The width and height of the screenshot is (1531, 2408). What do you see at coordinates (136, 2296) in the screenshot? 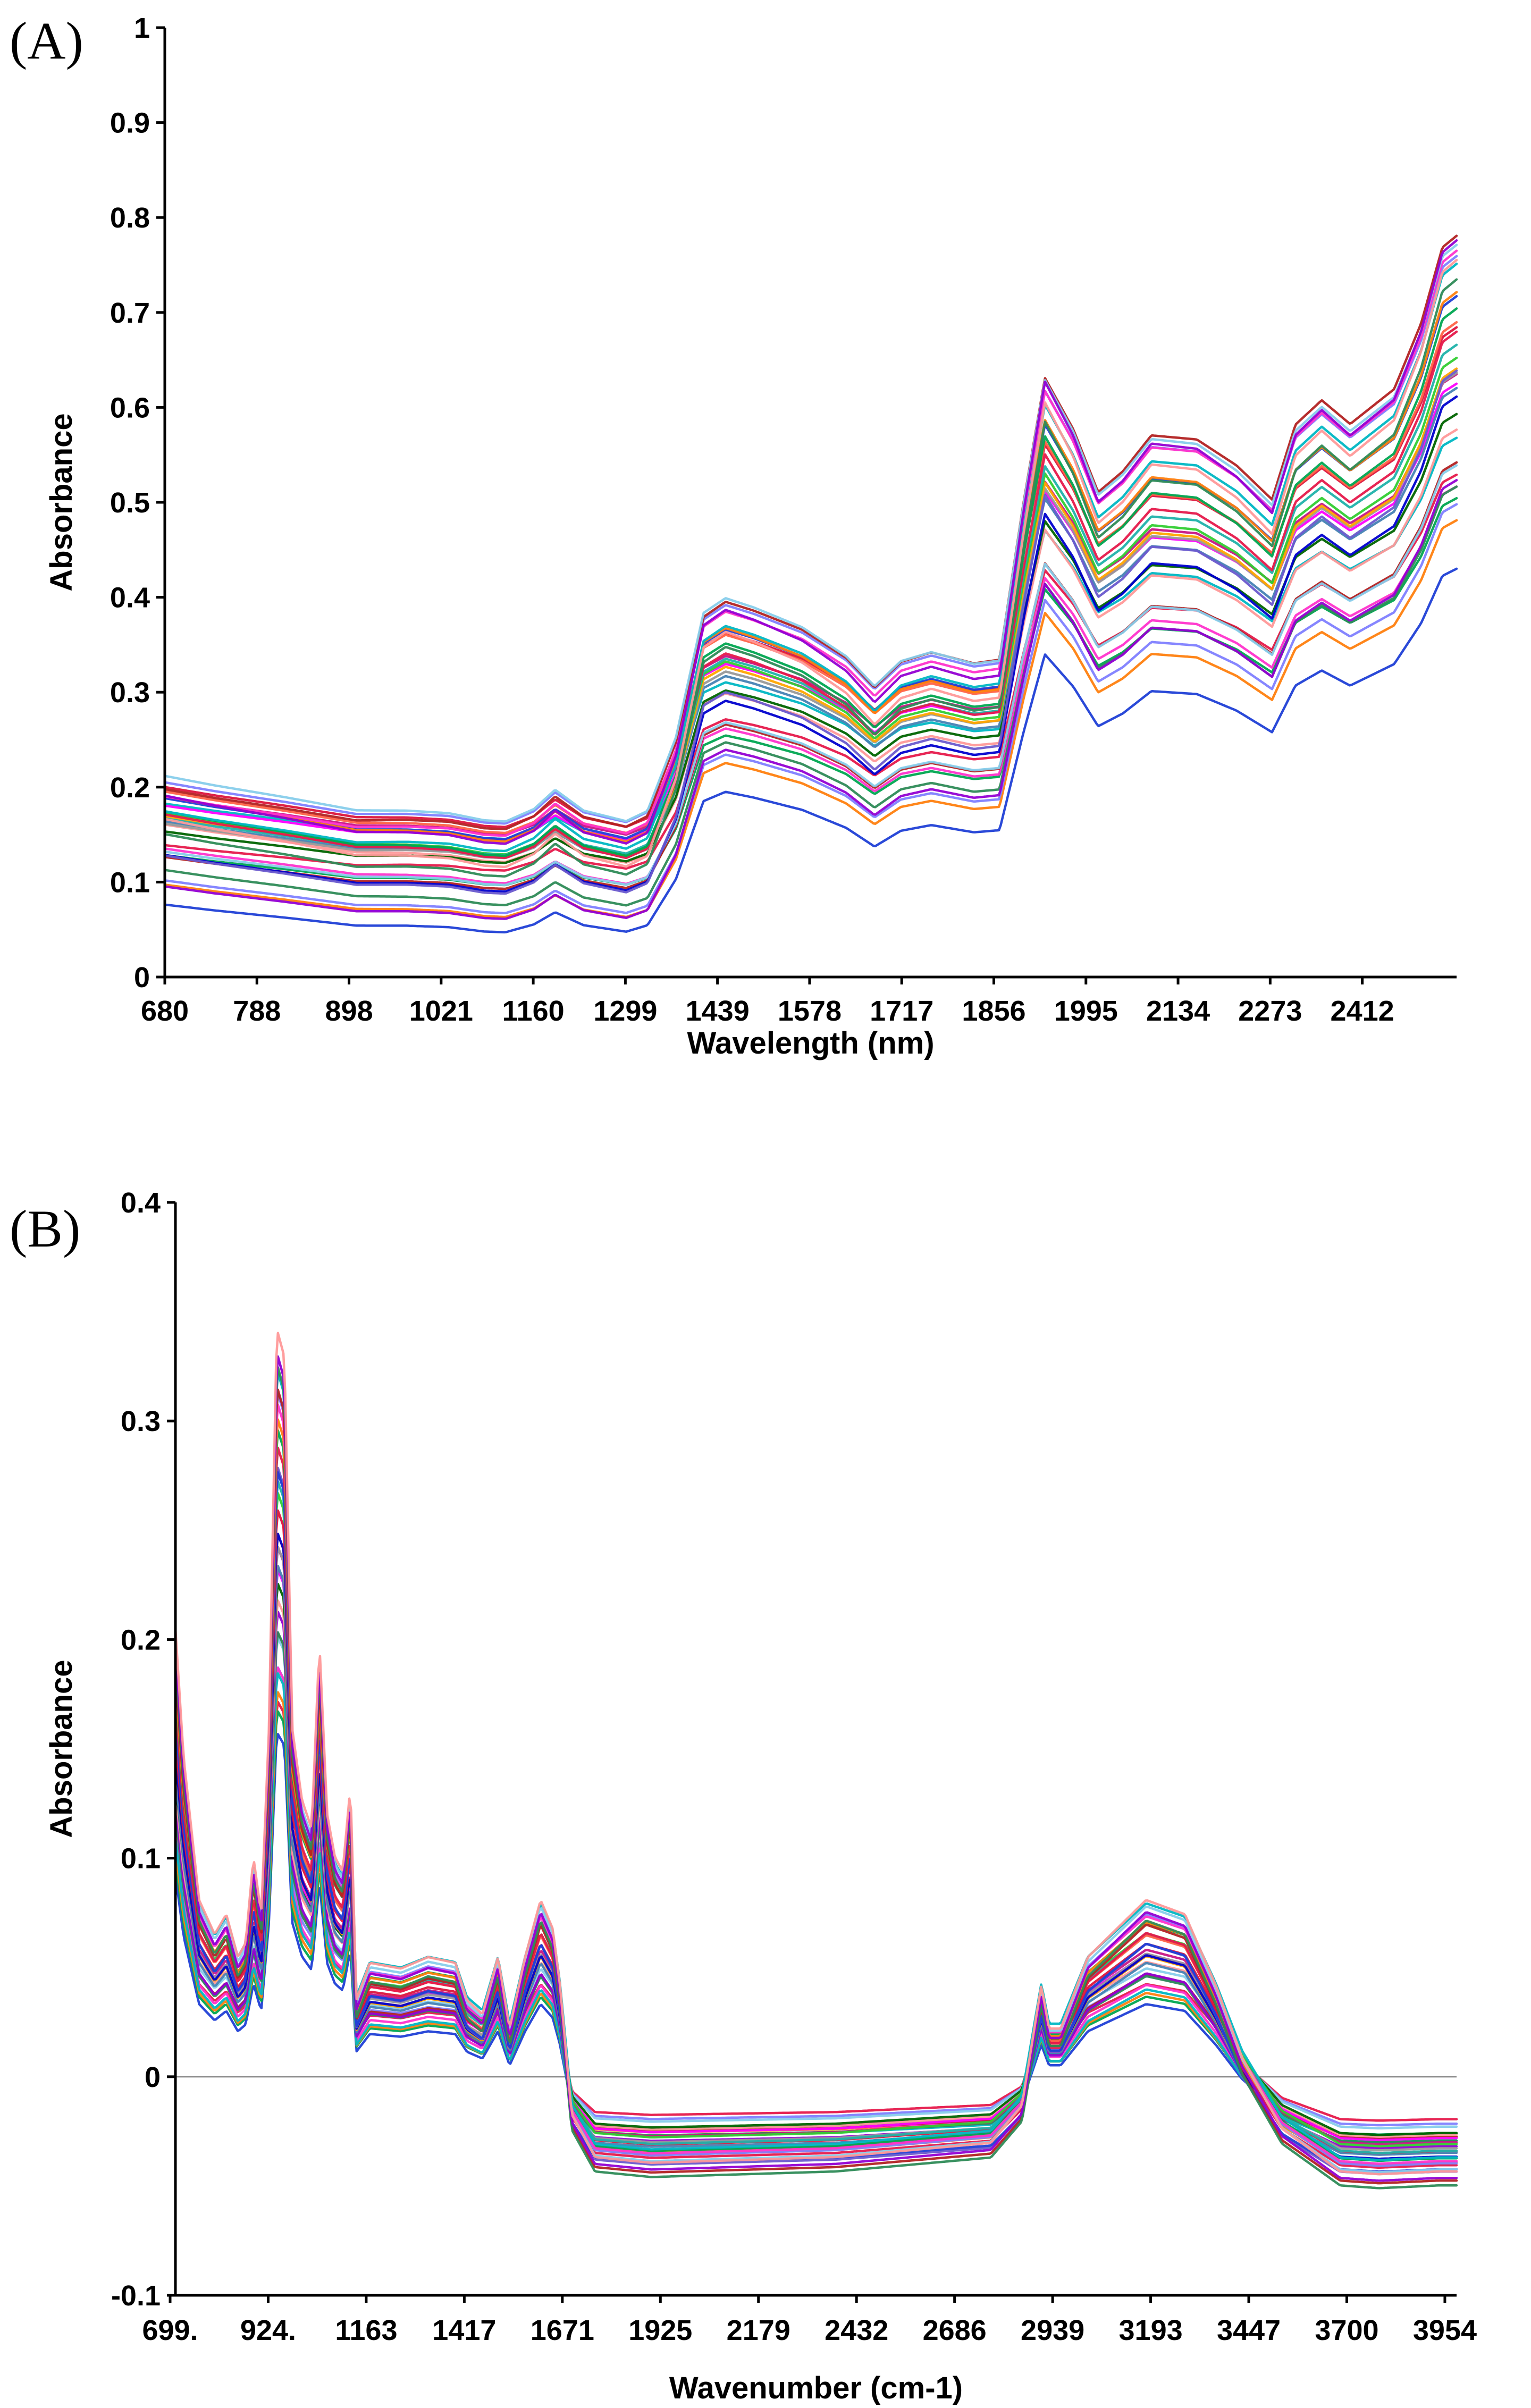
I see `y-tick-label: -0.1` at bounding box center [136, 2296].